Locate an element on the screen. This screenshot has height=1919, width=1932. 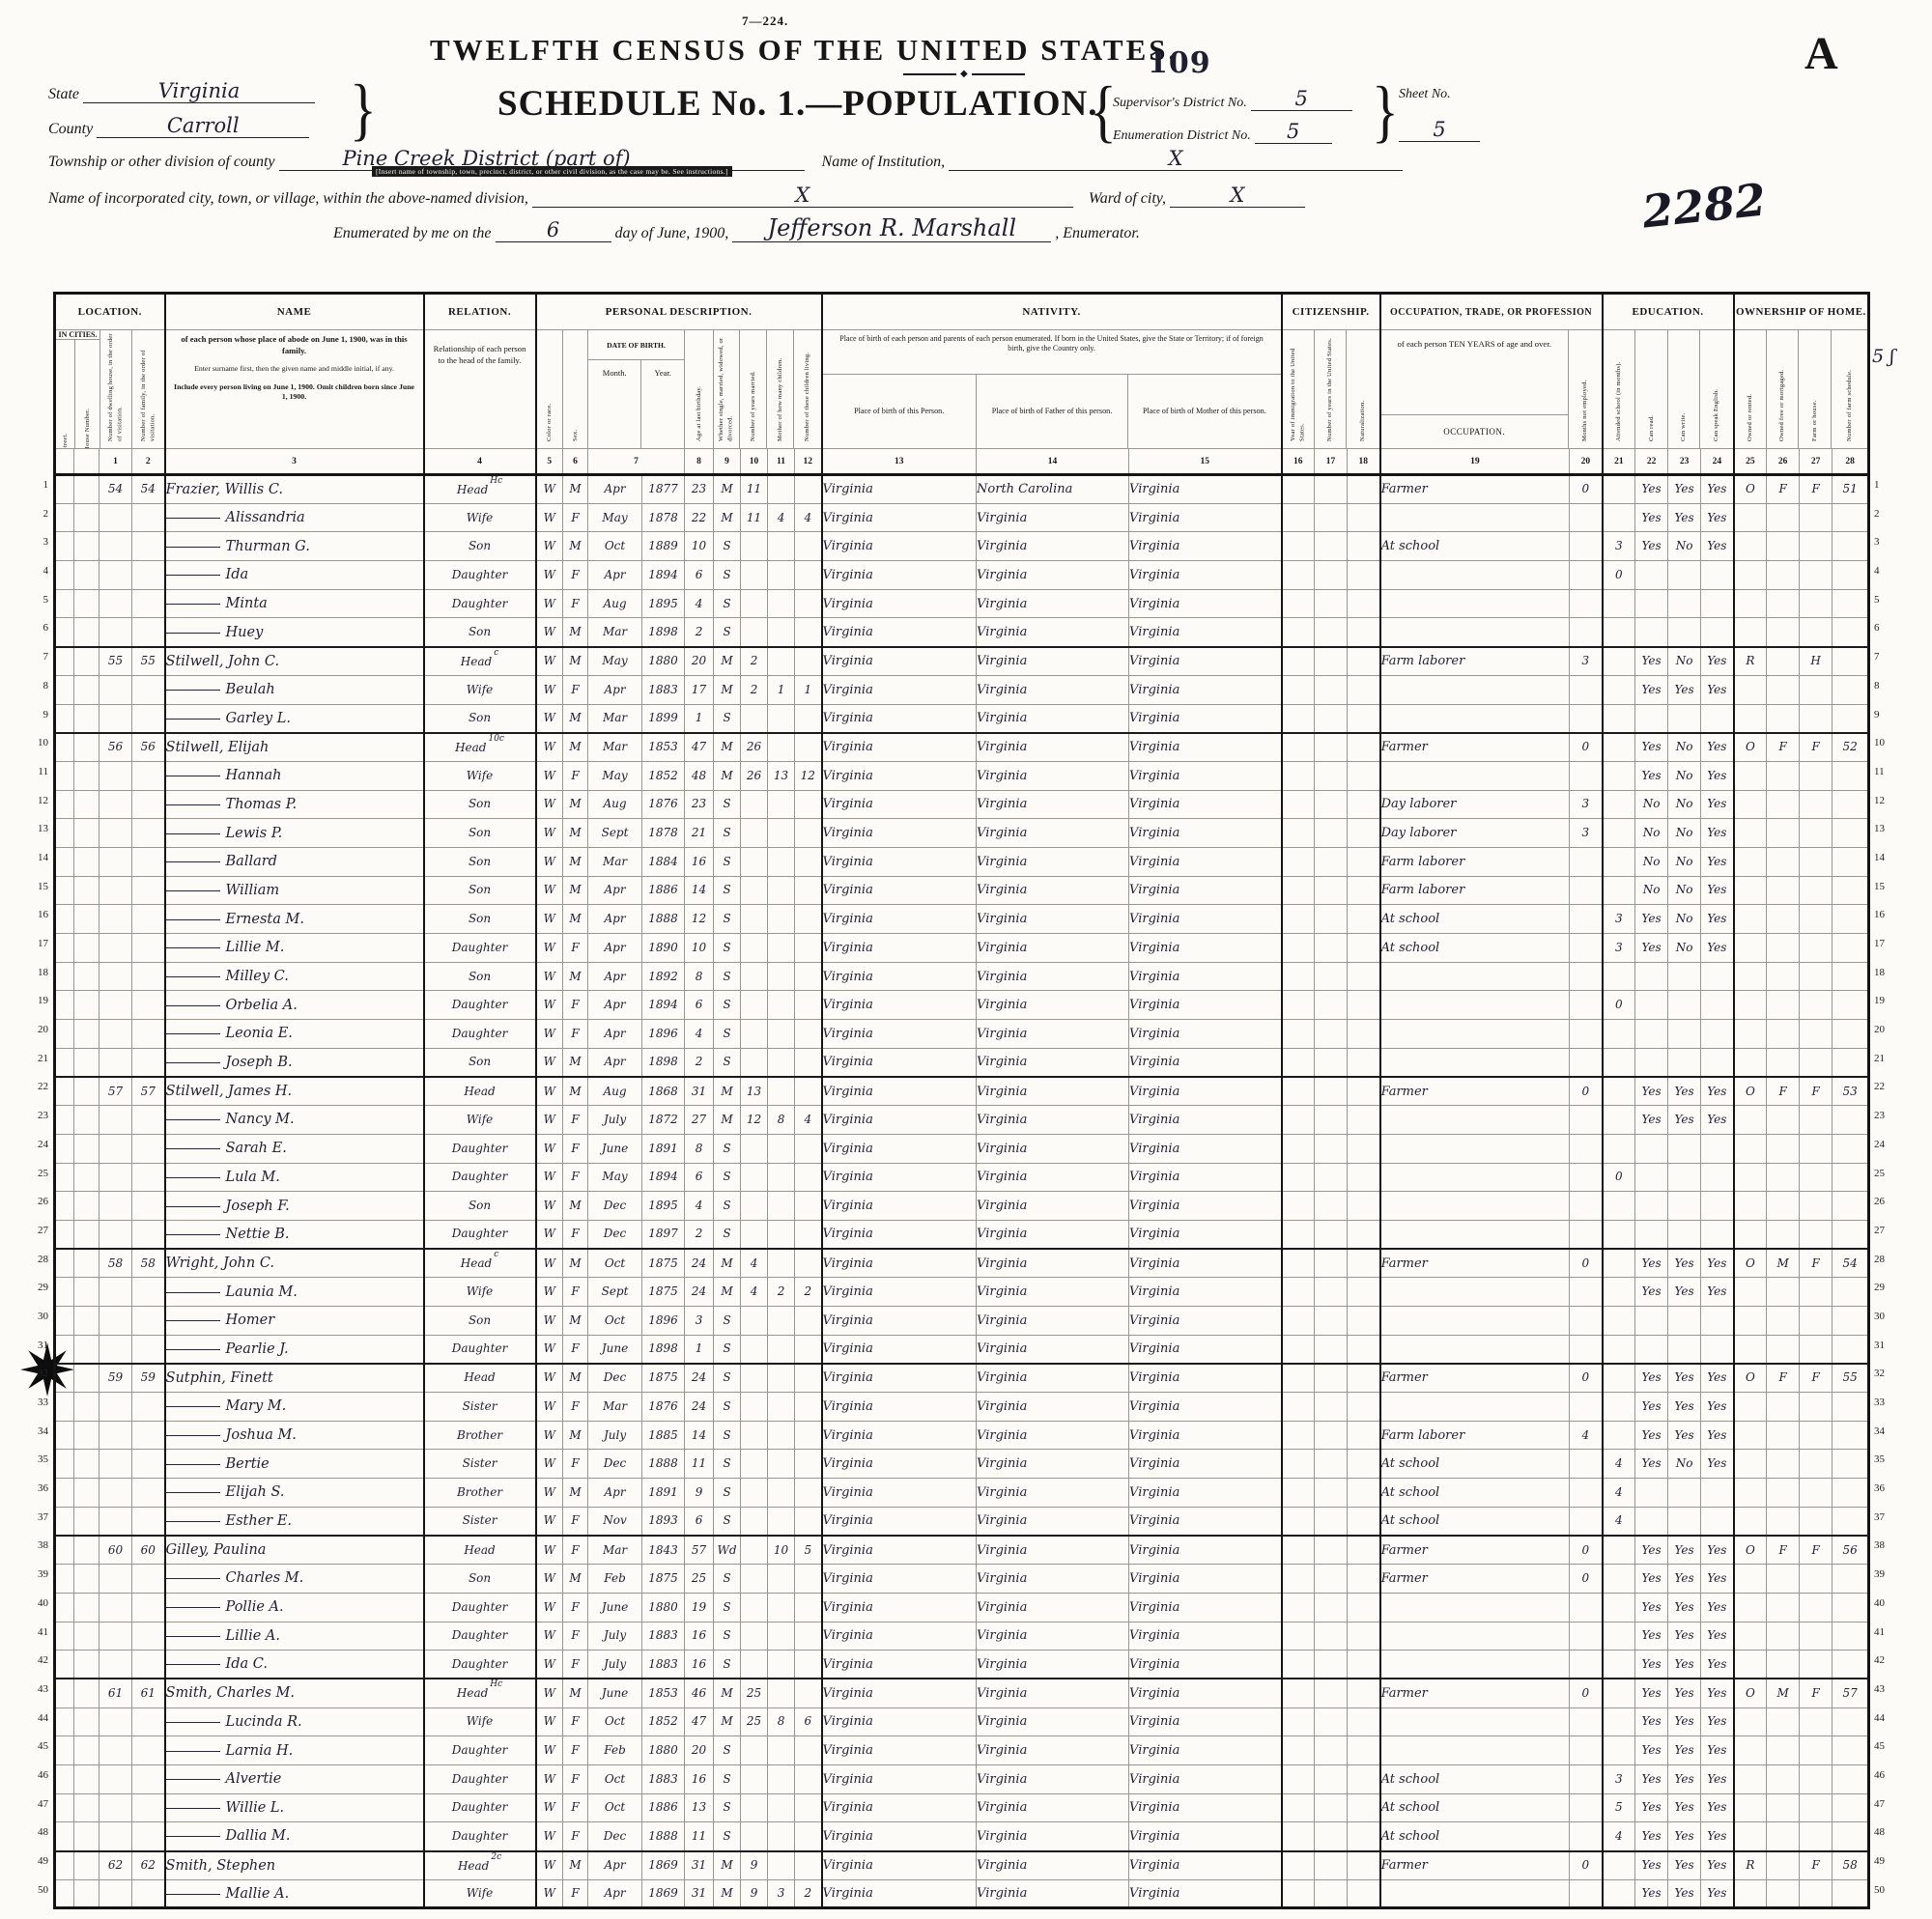
cell-mother-of-children: 13 is located at coordinates (781, 775).